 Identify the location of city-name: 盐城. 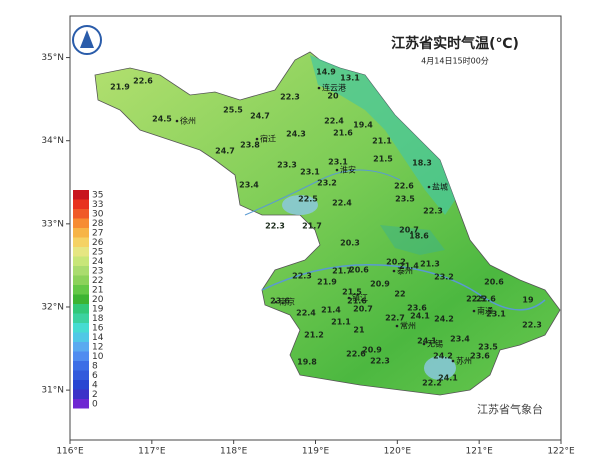
(440, 187).